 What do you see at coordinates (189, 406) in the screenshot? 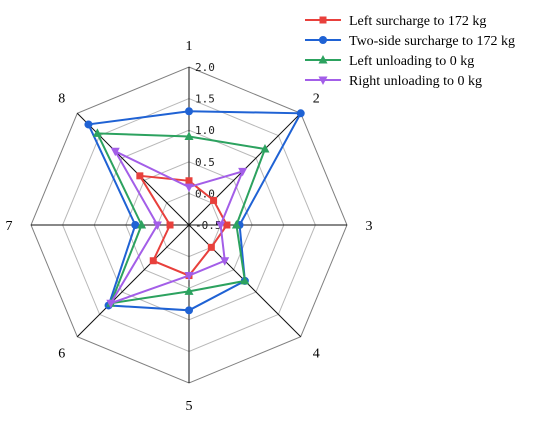
I see `axis-label-5: 5` at bounding box center [189, 406].